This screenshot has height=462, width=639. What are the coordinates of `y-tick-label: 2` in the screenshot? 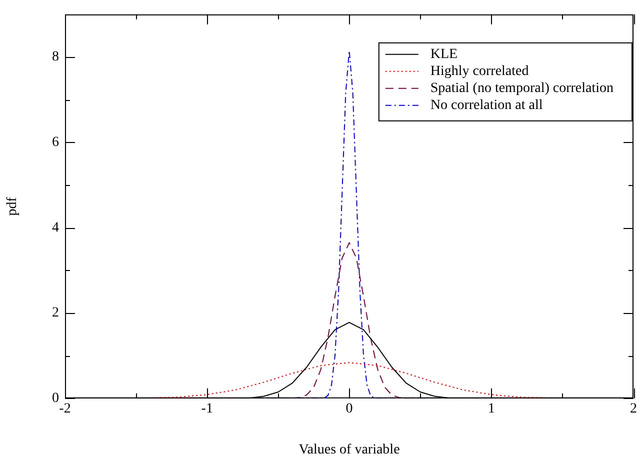 It's located at (55, 313).